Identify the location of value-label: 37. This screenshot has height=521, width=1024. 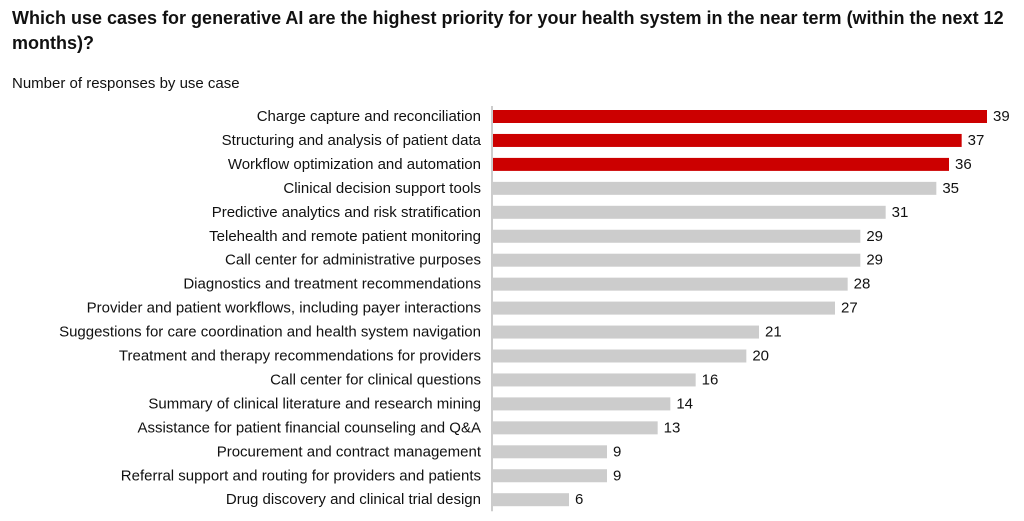
(976, 140).